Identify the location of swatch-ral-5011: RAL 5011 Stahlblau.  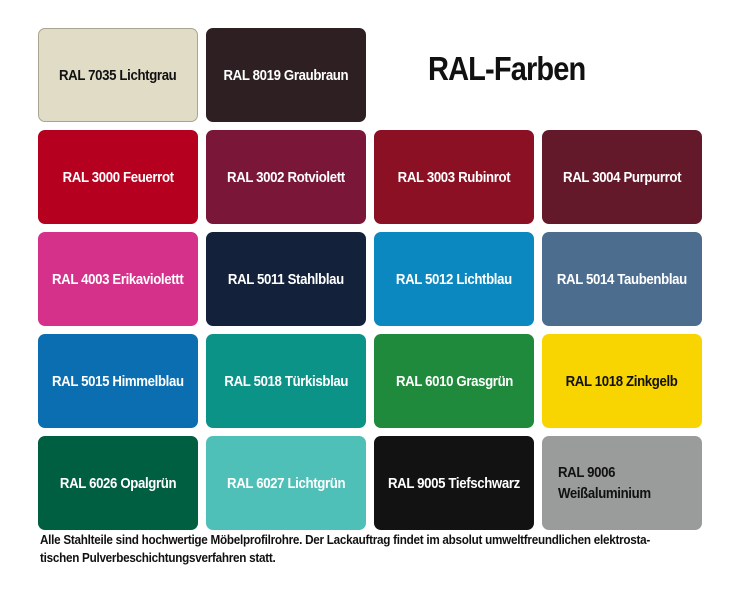
(286, 279).